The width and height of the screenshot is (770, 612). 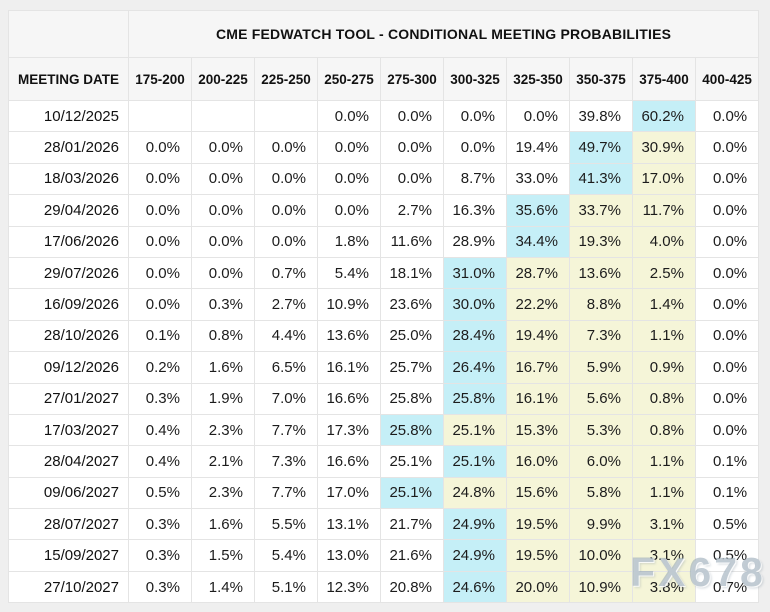 What do you see at coordinates (664, 587) in the screenshot?
I see `probability-cell: 3.8%` at bounding box center [664, 587].